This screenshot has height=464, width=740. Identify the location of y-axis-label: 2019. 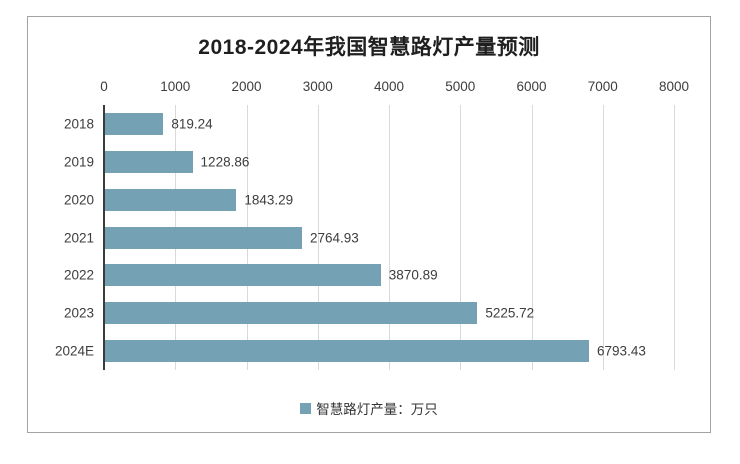
(78, 162).